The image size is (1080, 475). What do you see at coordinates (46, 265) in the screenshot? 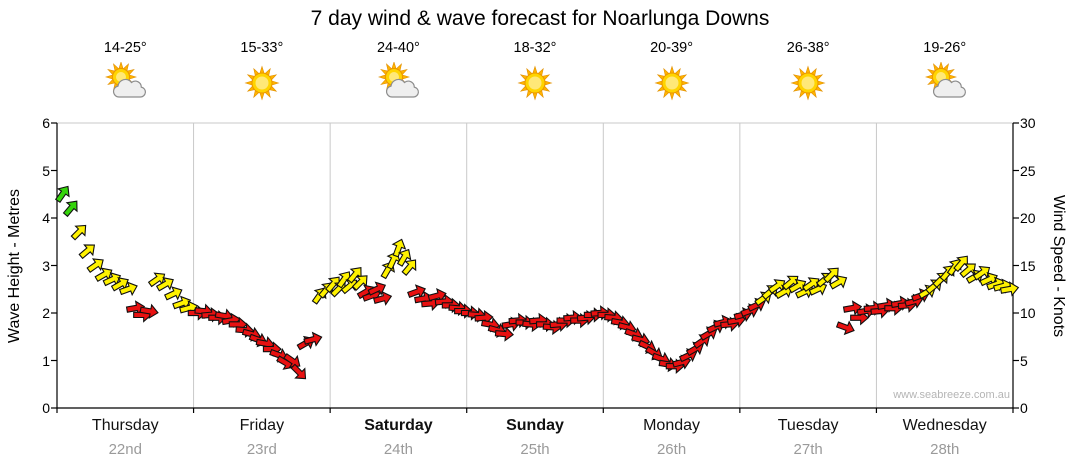
I see `left-tick-label: 3` at bounding box center [46, 265].